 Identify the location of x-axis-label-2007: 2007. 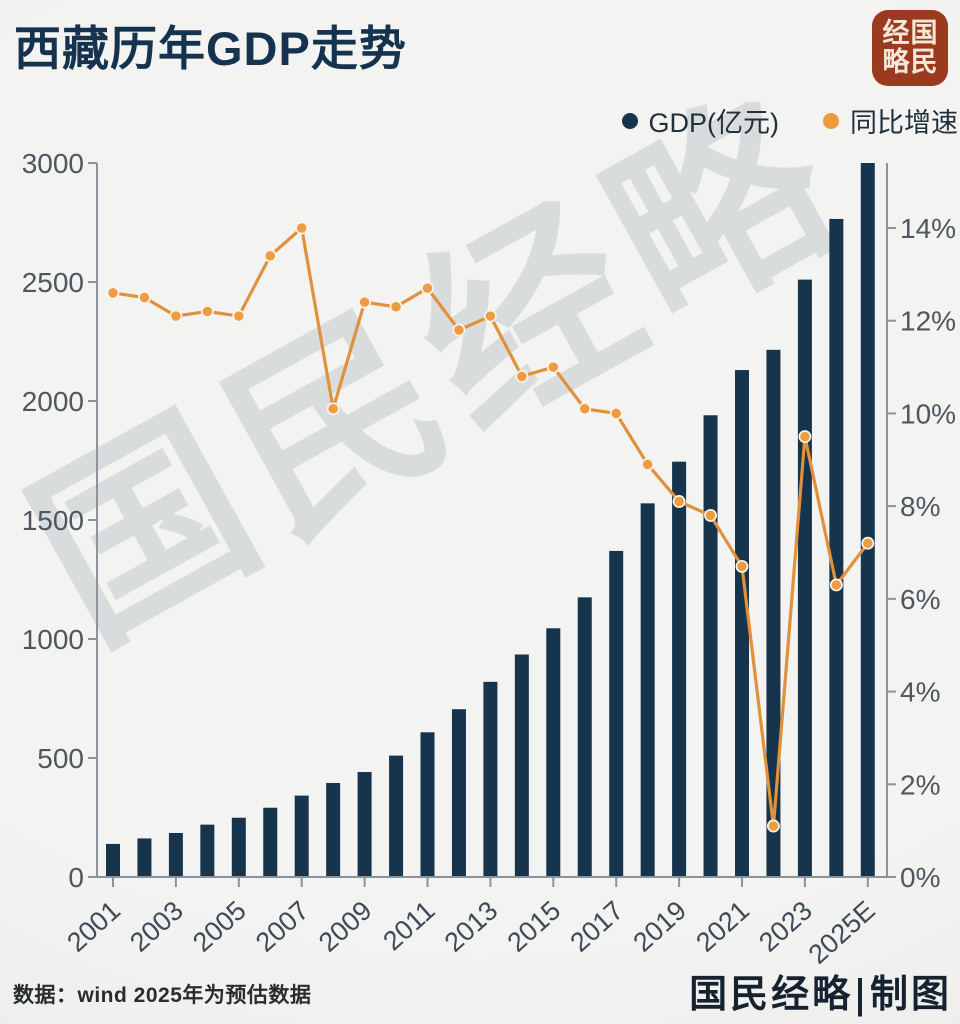
(282, 926).